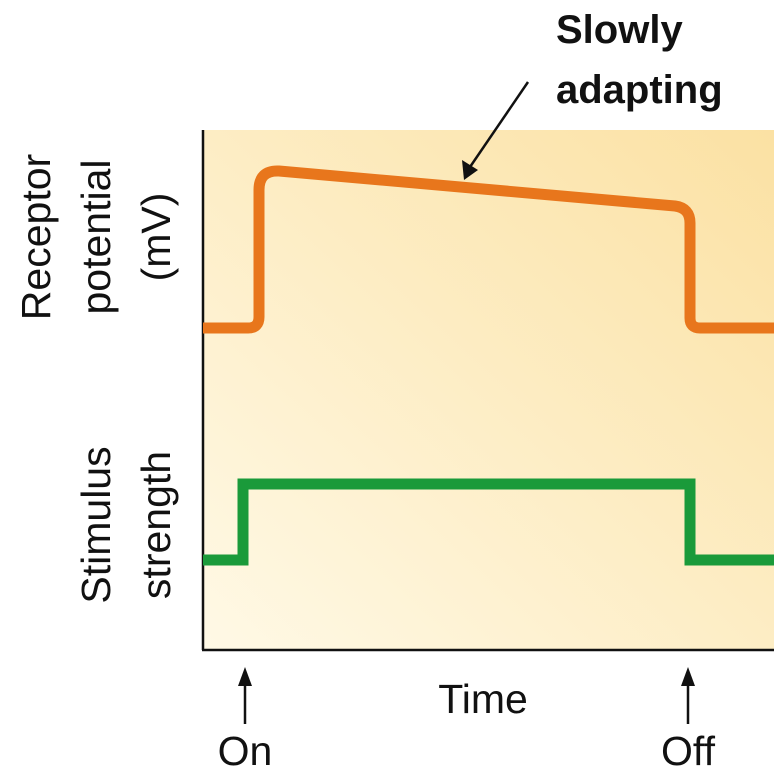  Describe the element at coordinates (470, 170) in the screenshot. I see `slowly-adapting-arrowhead-icon` at that location.